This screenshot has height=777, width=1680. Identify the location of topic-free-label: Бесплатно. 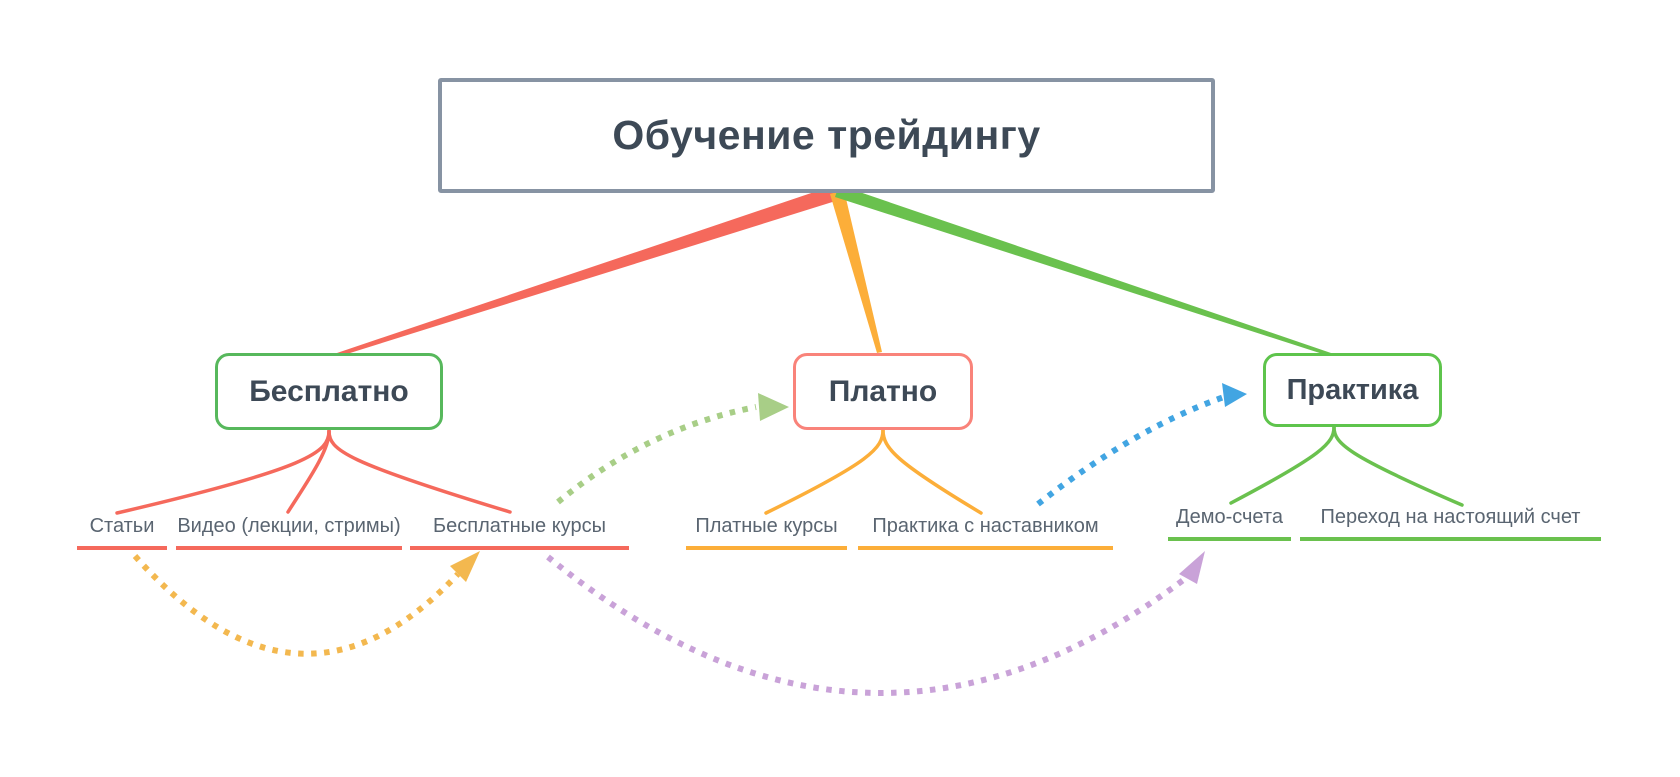
(329, 391).